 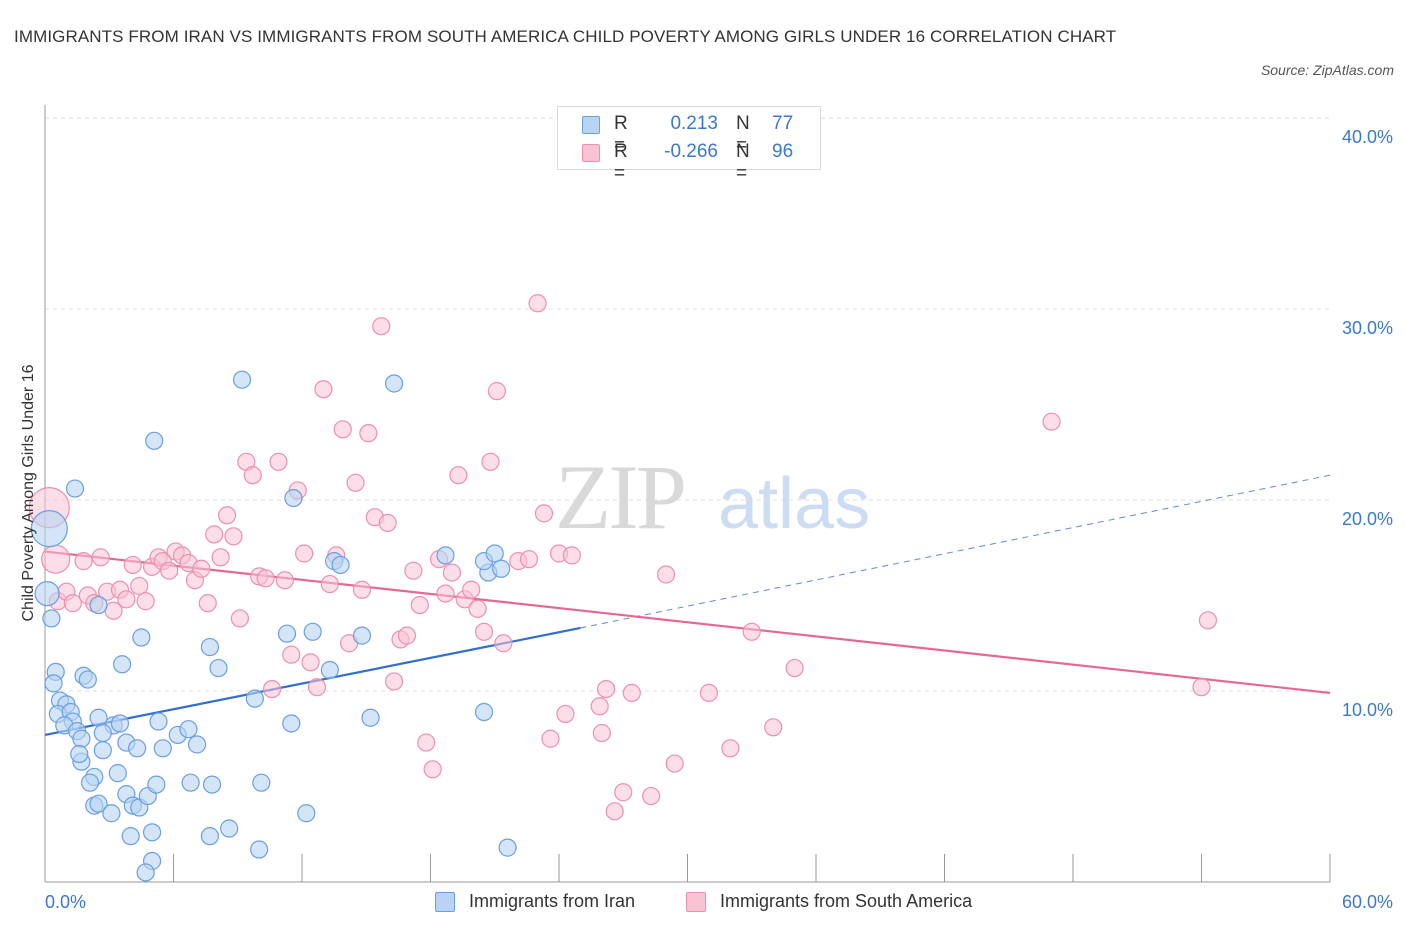 What do you see at coordinates (783, 151) in the screenshot?
I see `legend-n-value-south-america: 96` at bounding box center [783, 151].